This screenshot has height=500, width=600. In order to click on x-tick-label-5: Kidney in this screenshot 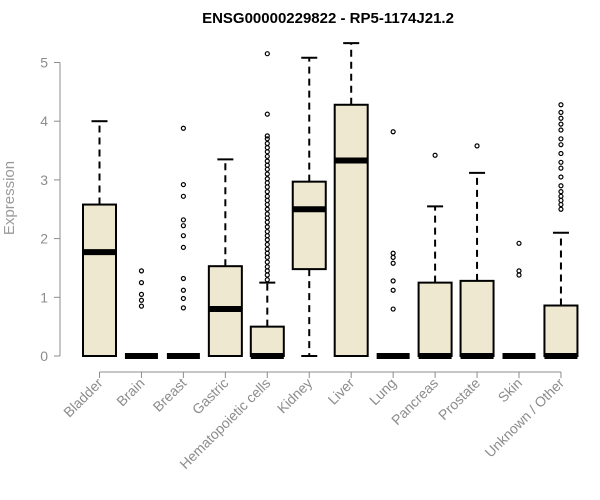, I will do `click(295, 396)`.